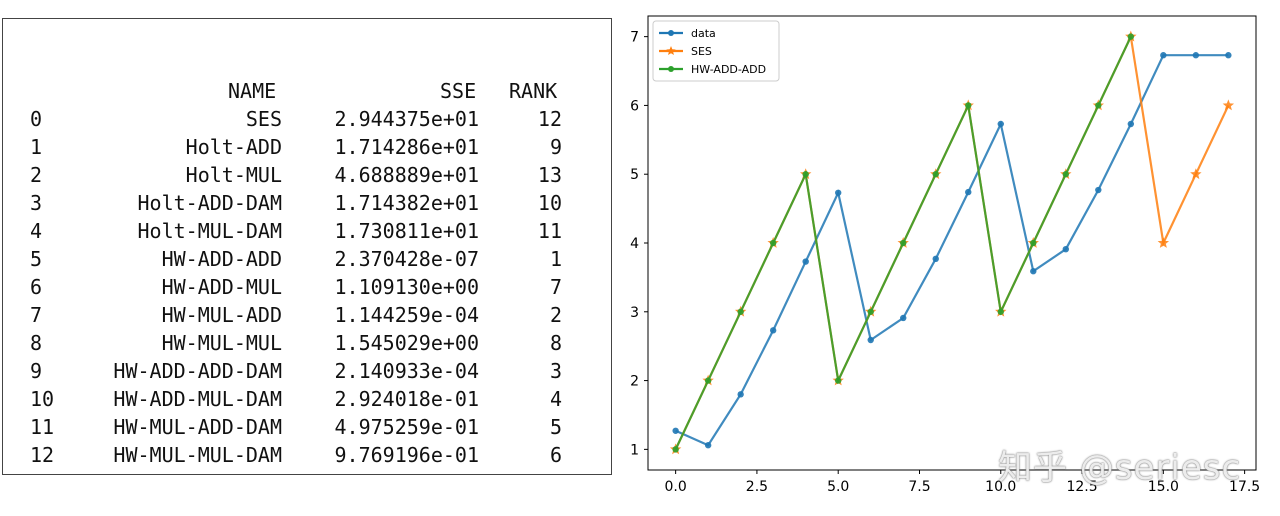 The height and width of the screenshot is (516, 1280). What do you see at coordinates (407, 427) in the screenshot?
I see `row-sse: 4.975259e-01` at bounding box center [407, 427].